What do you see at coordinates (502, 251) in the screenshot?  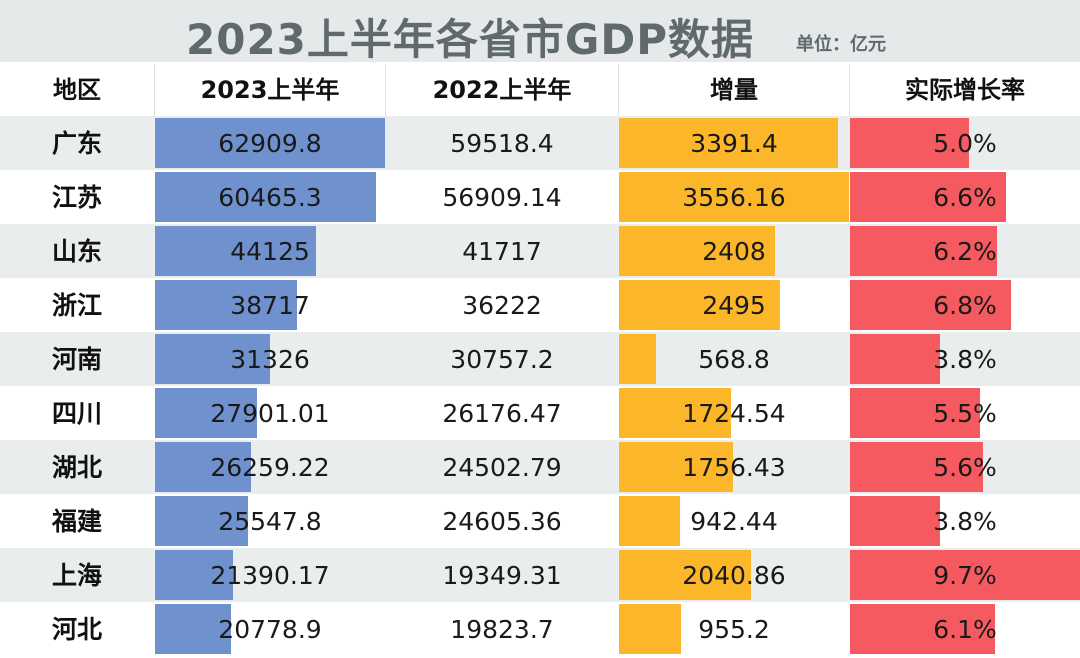 I see `gdp-2022-value: 41717` at bounding box center [502, 251].